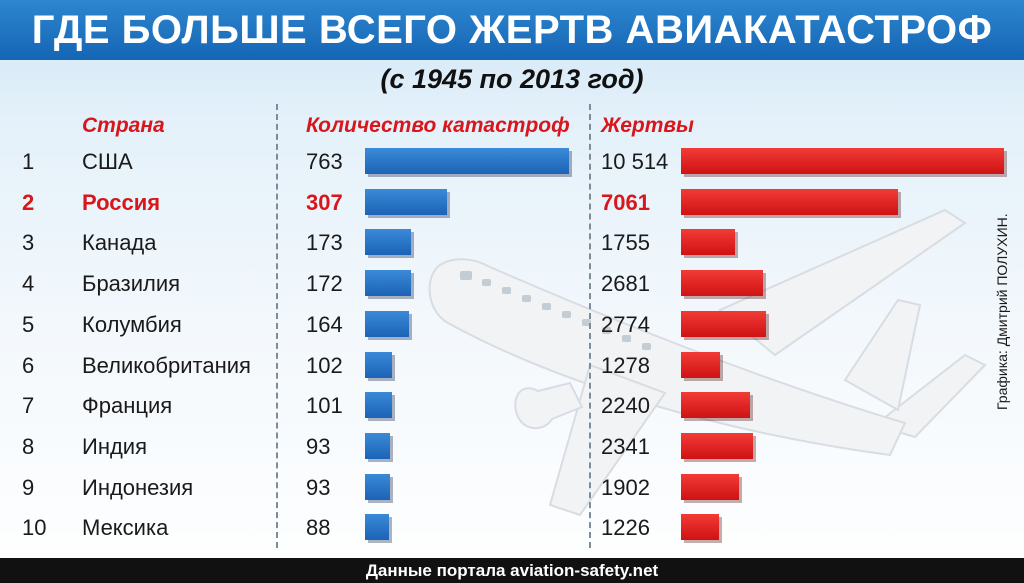 This screenshot has height=583, width=1024. I want to click on victims-label: 1755, so click(625, 243).